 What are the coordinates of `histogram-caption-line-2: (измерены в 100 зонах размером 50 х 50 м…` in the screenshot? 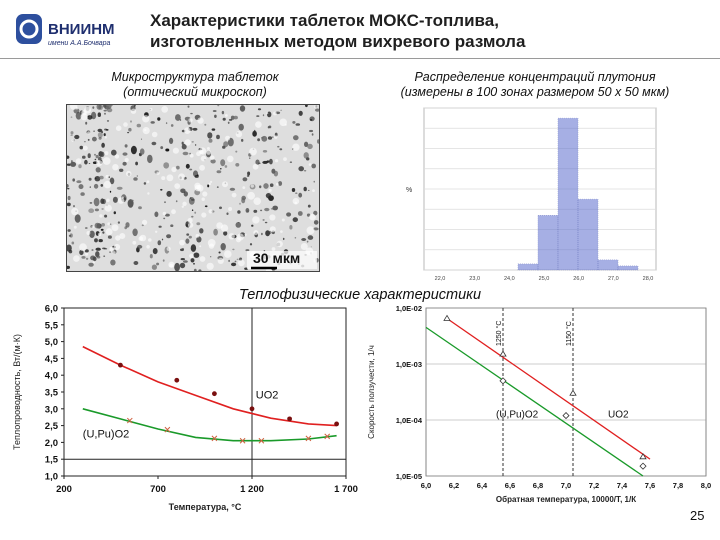 It's located at (535, 92).